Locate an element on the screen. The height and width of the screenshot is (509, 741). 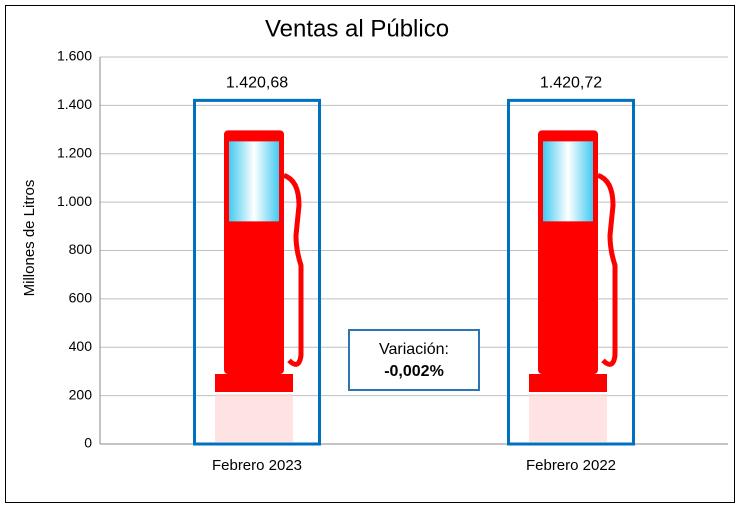
y-tick-label: 200 is located at coordinates (81, 394).